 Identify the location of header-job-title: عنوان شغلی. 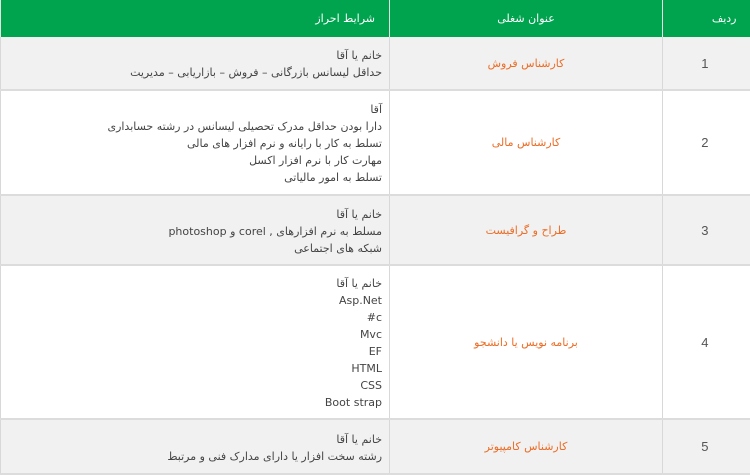
(526, 18).